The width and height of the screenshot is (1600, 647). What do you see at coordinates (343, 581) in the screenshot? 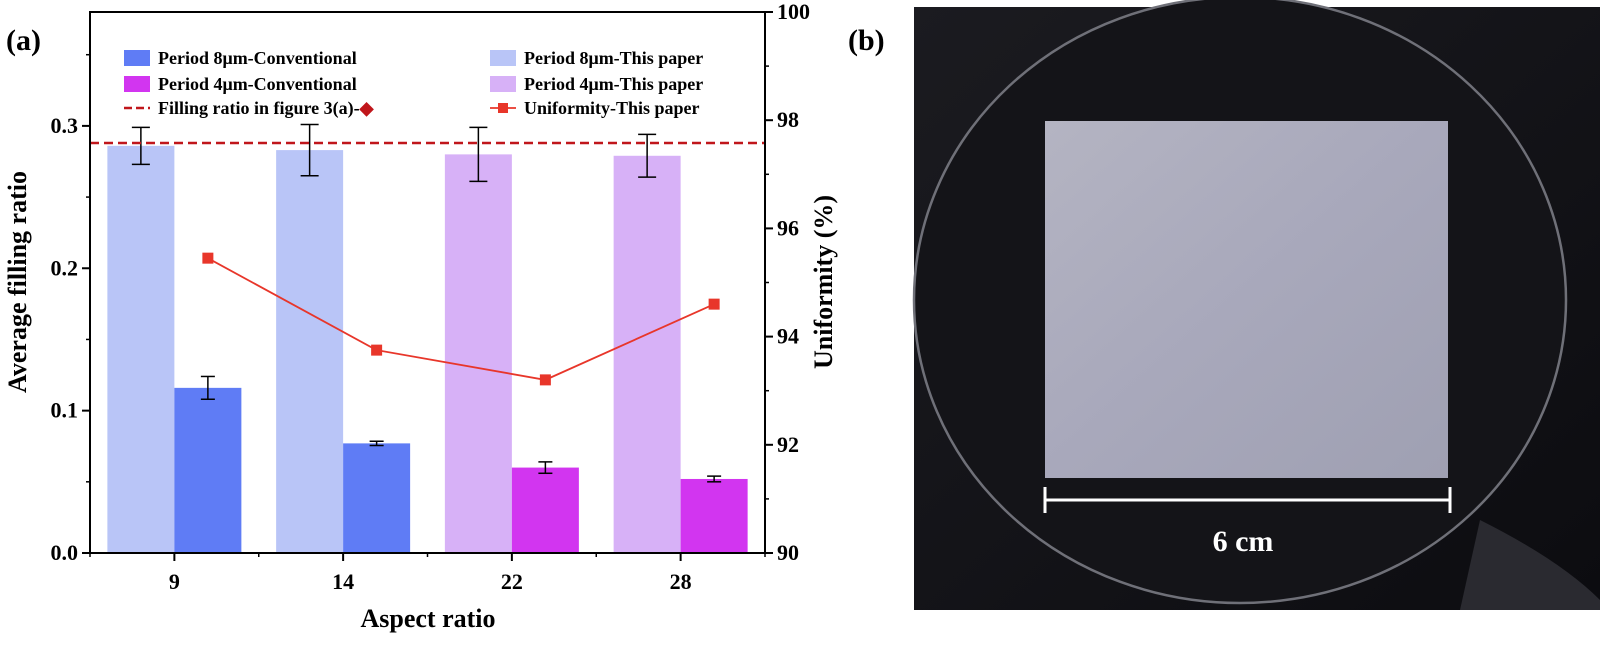
I see `x-tick-label: 14` at bounding box center [343, 581].